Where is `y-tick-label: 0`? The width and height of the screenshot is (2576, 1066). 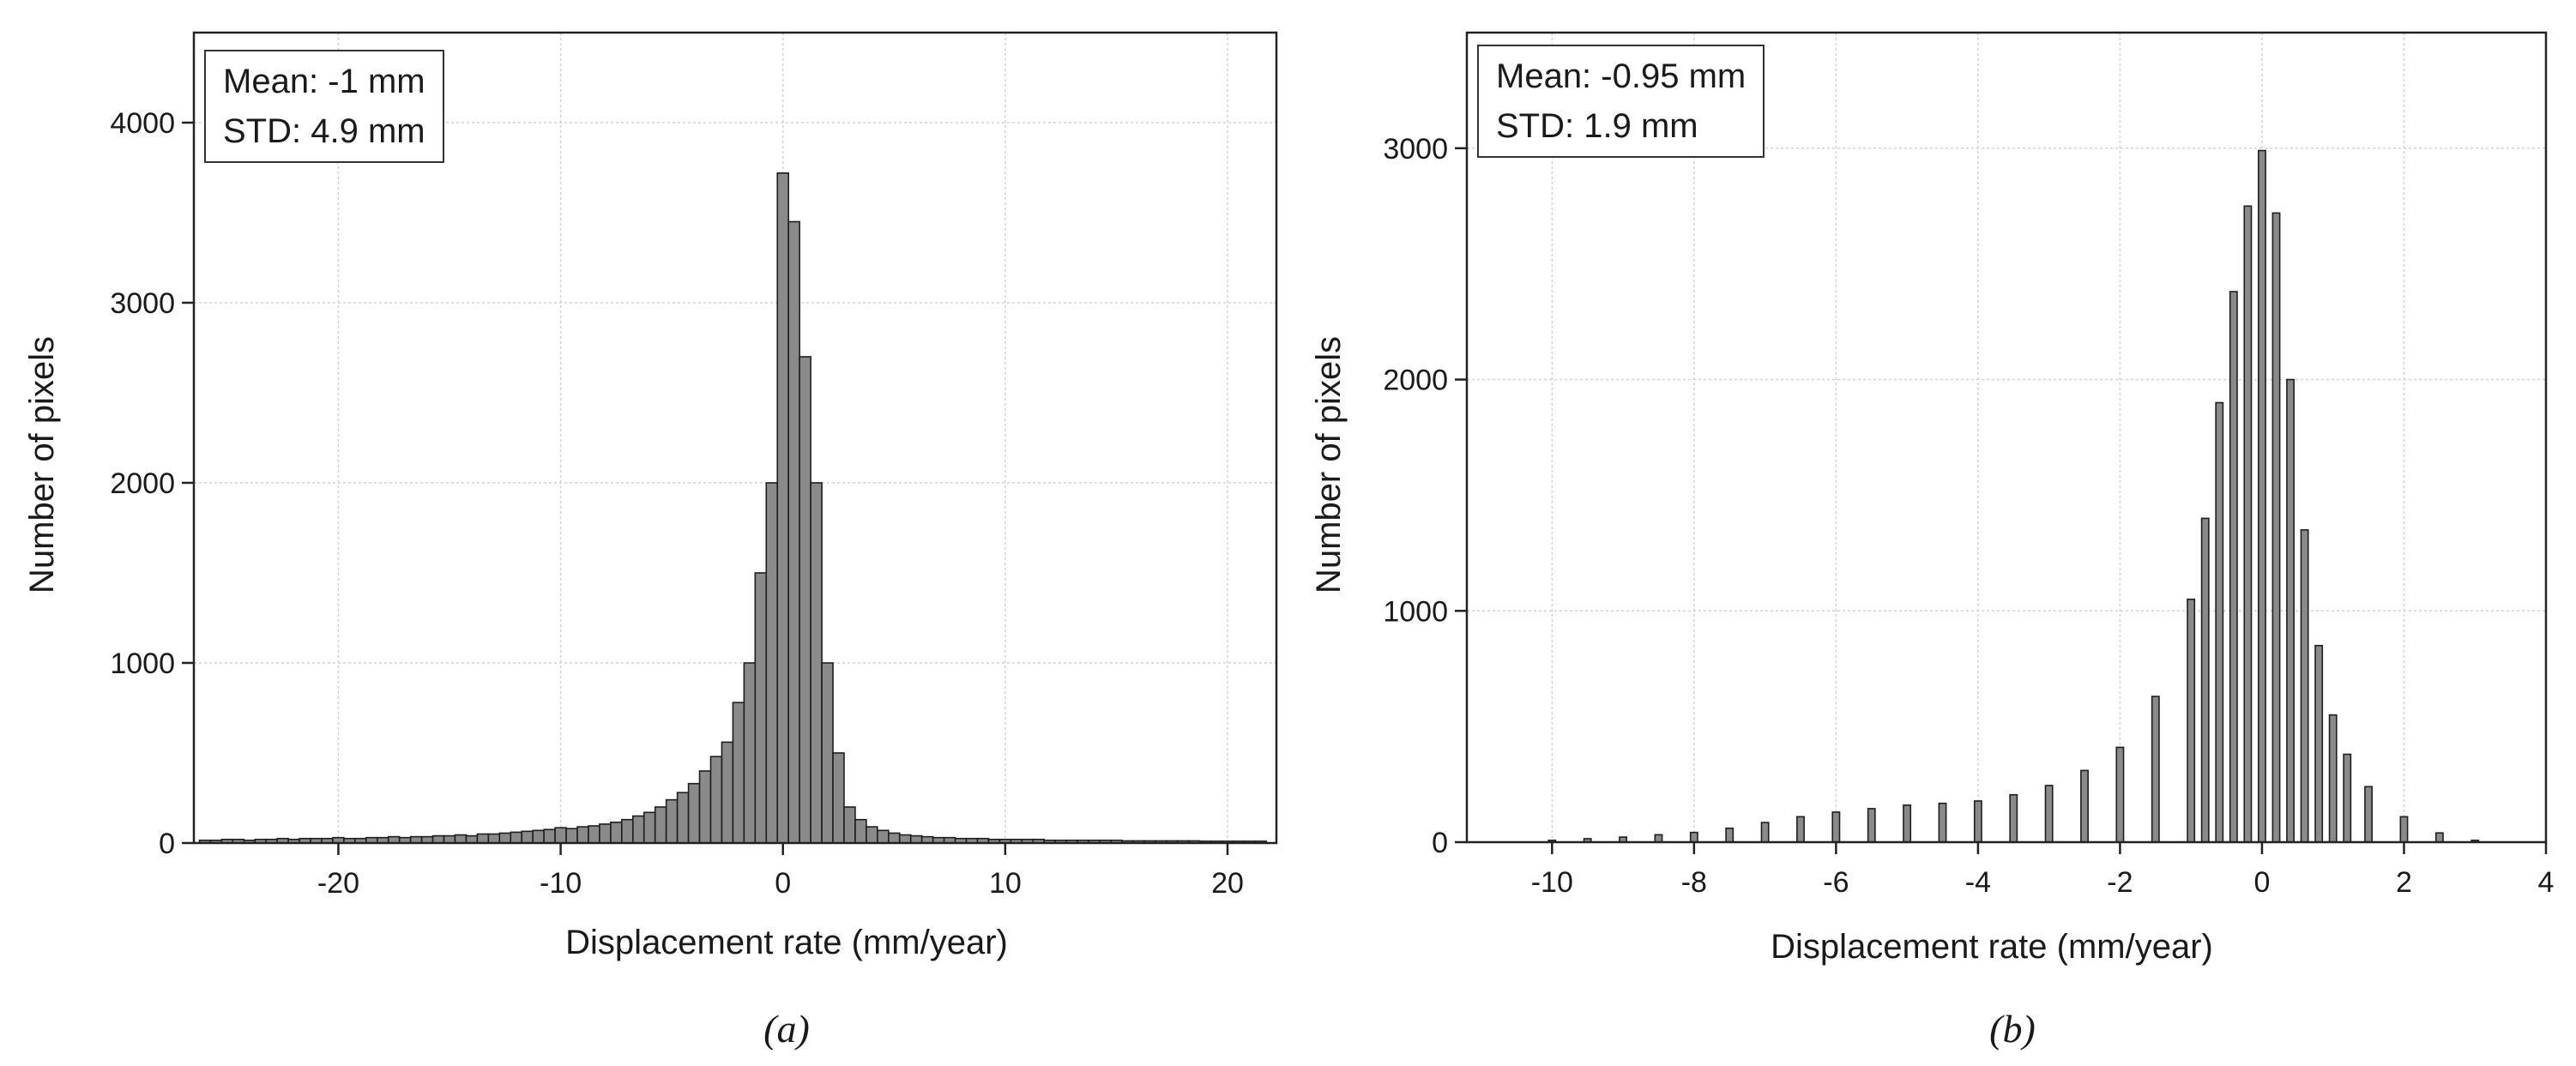 y-tick-label: 0 is located at coordinates (167, 844).